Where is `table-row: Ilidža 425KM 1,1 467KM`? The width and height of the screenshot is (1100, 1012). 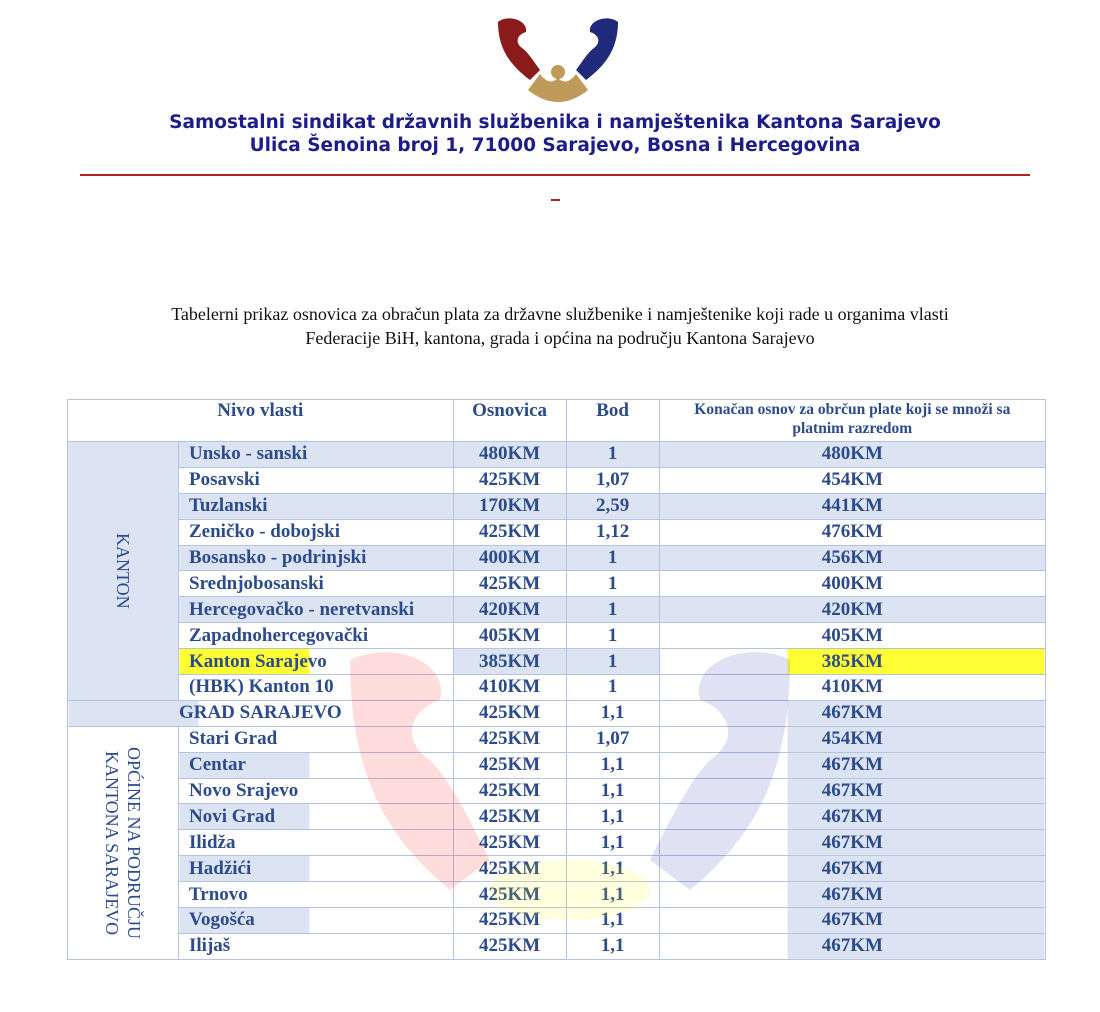 table-row: Ilidža 425KM 1,1 467KM is located at coordinates (557, 843).